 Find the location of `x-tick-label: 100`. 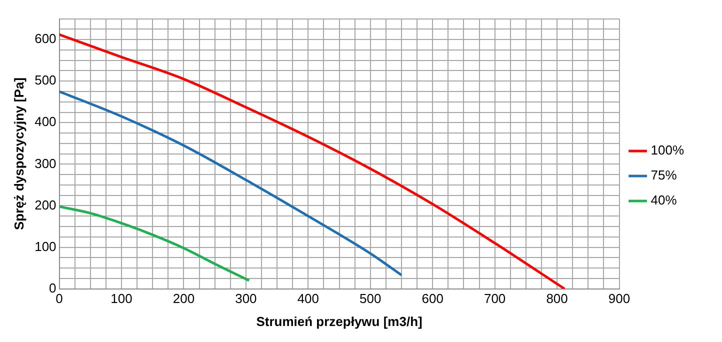

x-tick-label: 100 is located at coordinates (121, 298).